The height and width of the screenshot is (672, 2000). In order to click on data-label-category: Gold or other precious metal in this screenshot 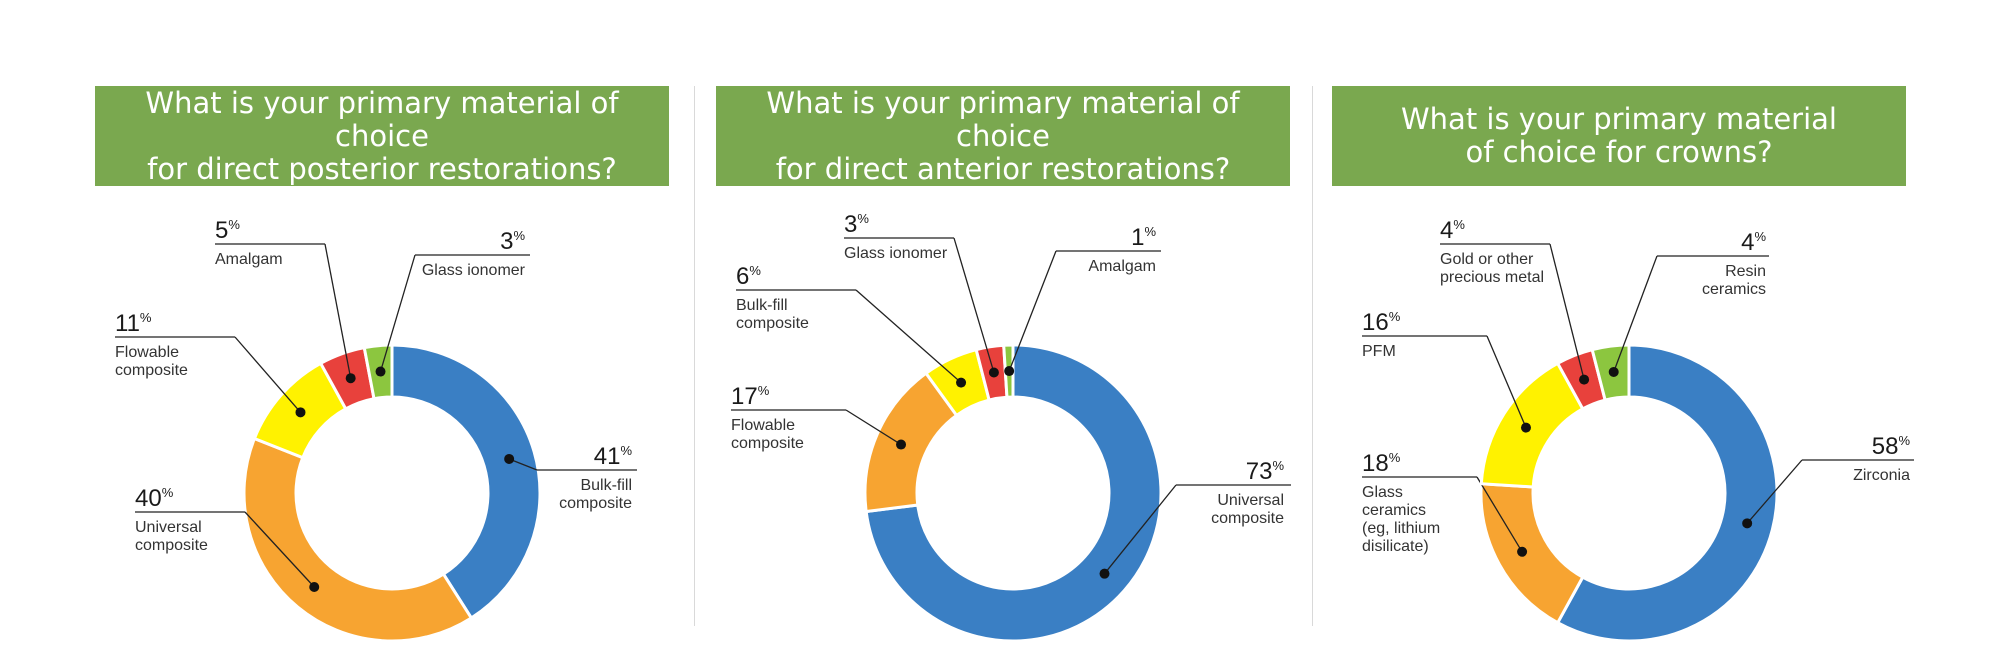, I will do `click(1492, 268)`.